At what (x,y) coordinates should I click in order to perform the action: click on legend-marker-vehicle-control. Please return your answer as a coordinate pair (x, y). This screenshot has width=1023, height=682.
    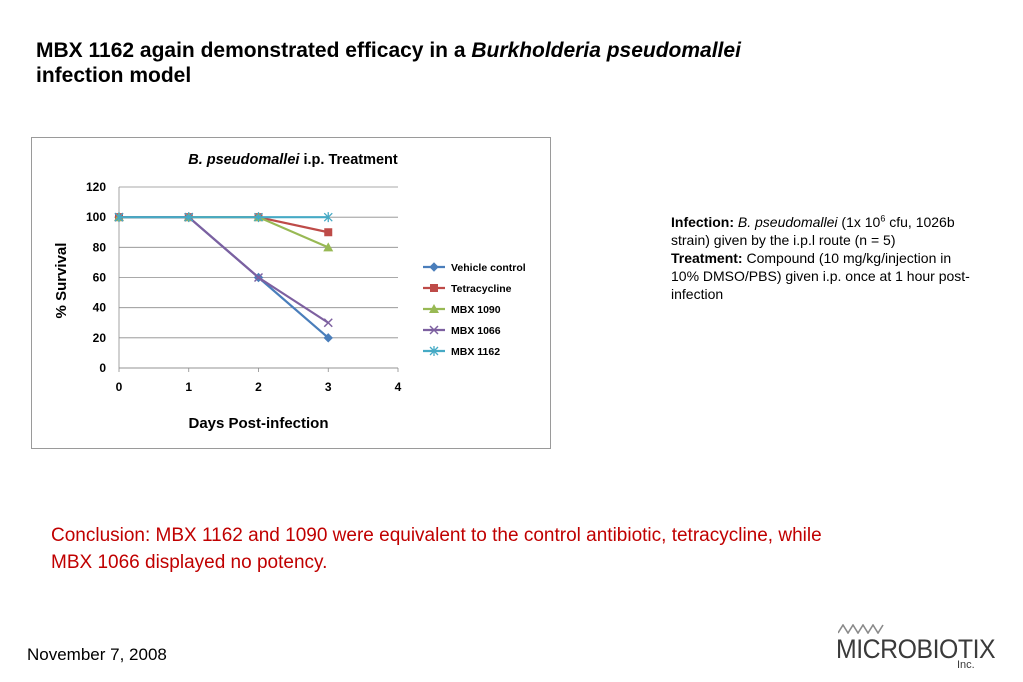
    Looking at the image, I should click on (434, 267).